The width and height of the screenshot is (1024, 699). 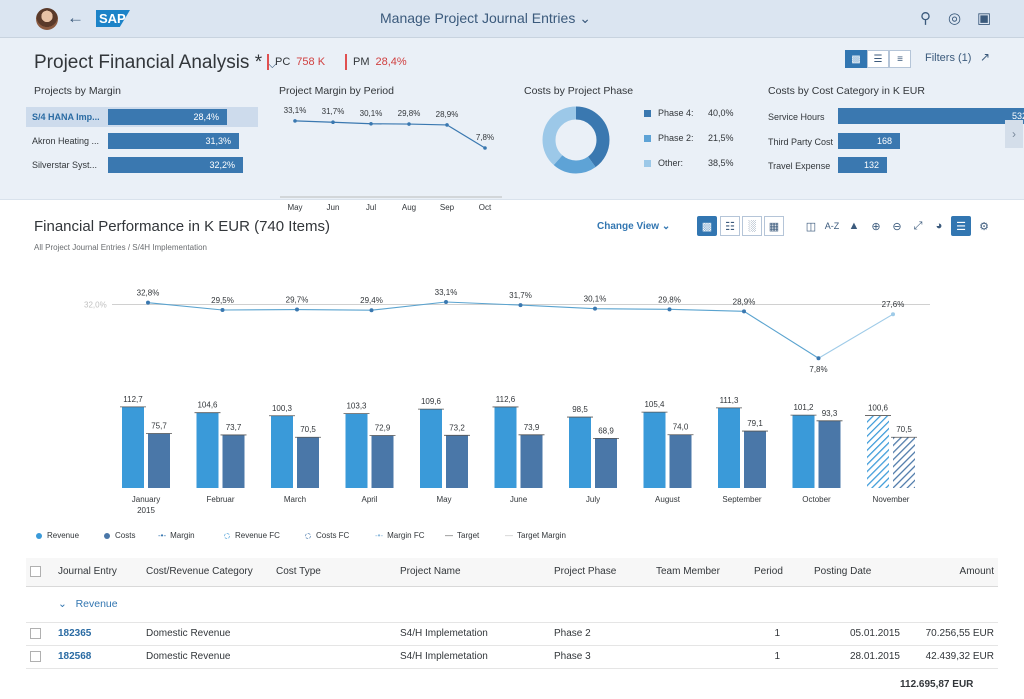 I want to click on group-row: ⌄ Revenue, so click(x=512, y=604).